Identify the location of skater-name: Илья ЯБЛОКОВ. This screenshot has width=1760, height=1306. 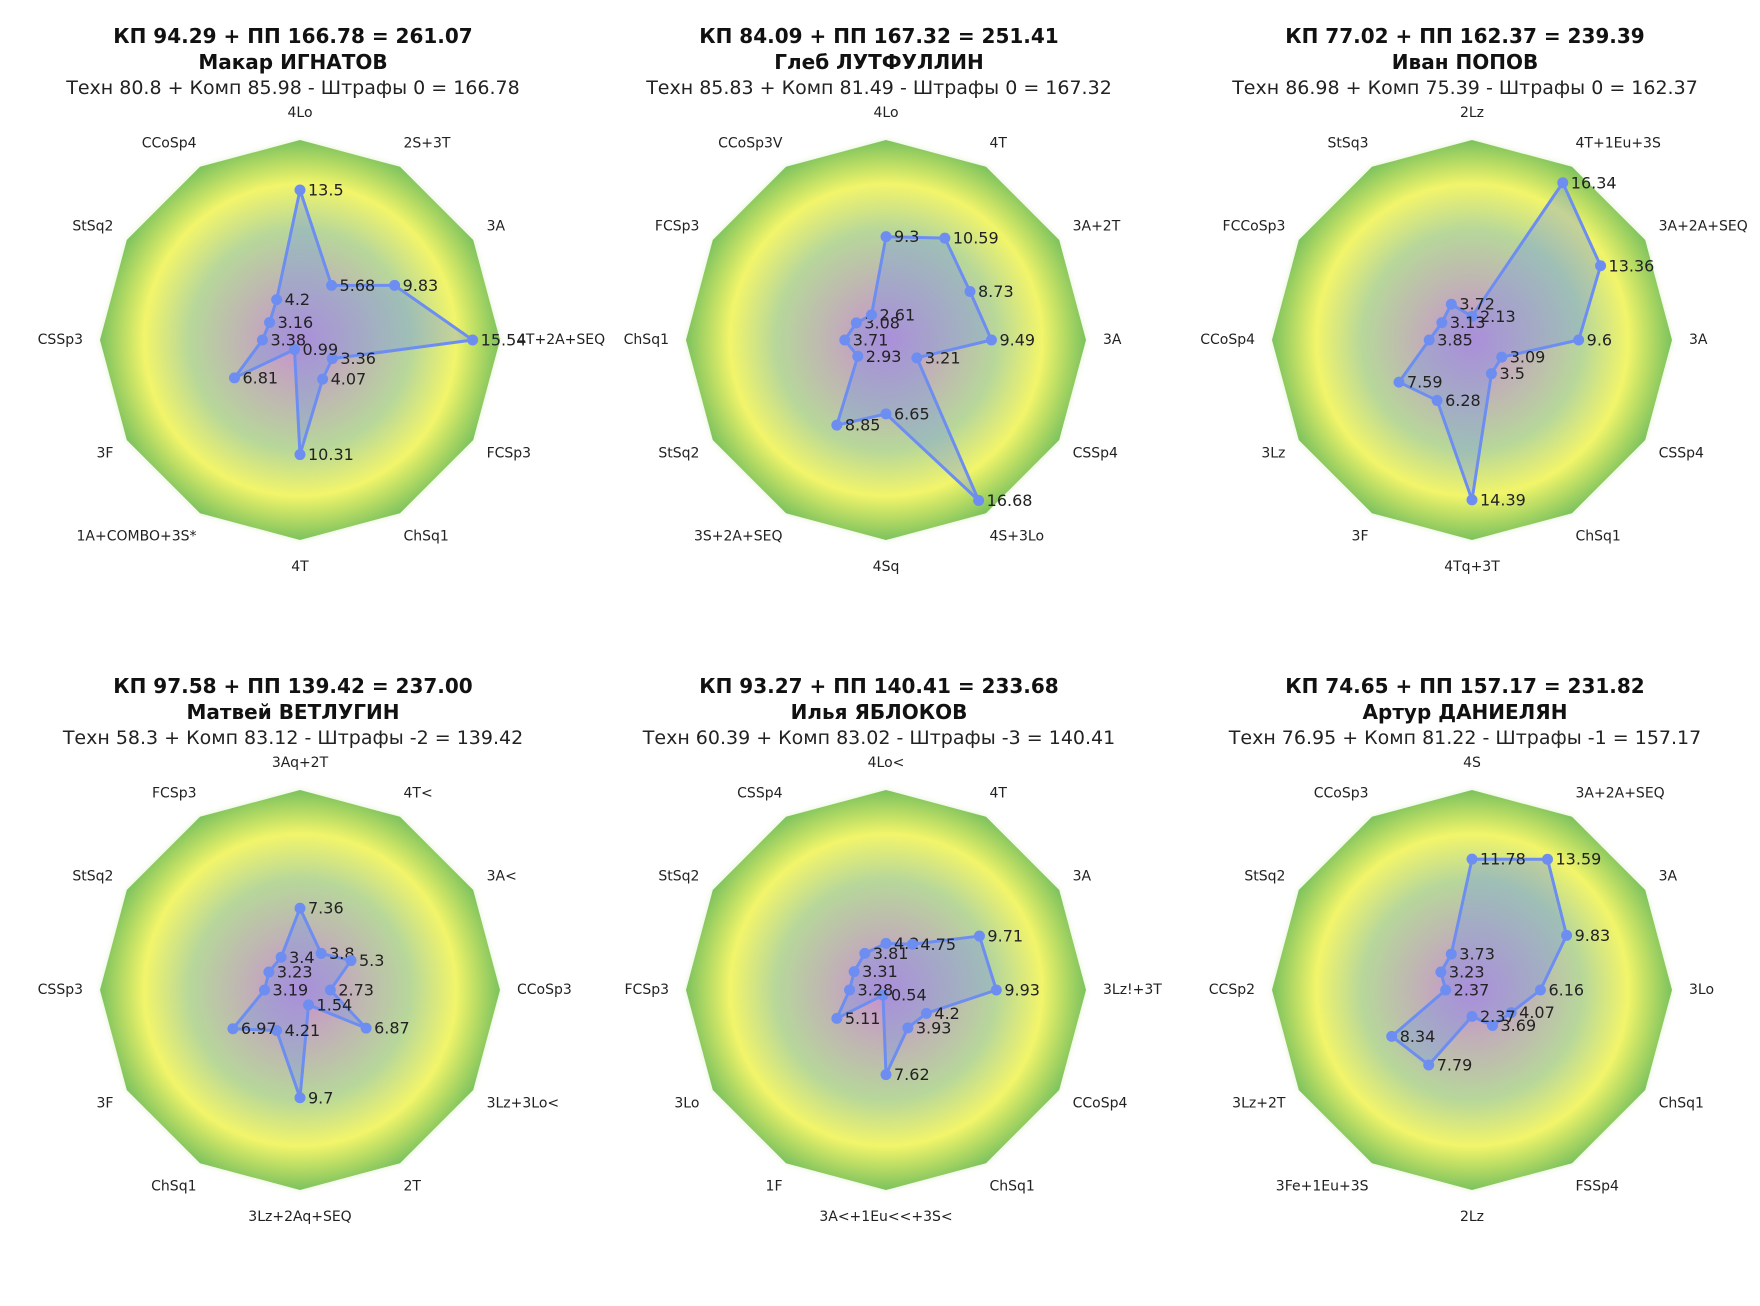
(879, 712).